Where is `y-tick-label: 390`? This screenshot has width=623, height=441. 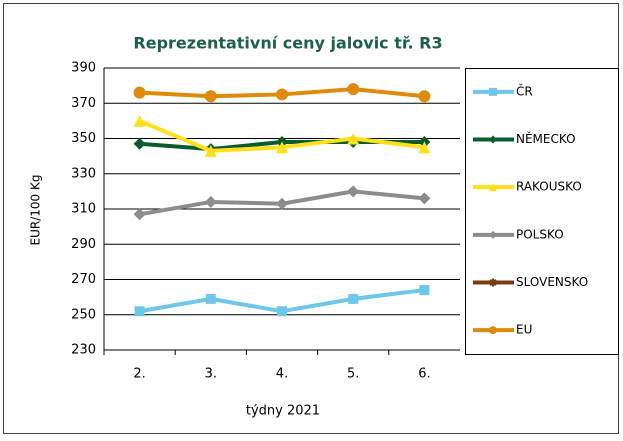 y-tick-label: 390 is located at coordinates (83, 68).